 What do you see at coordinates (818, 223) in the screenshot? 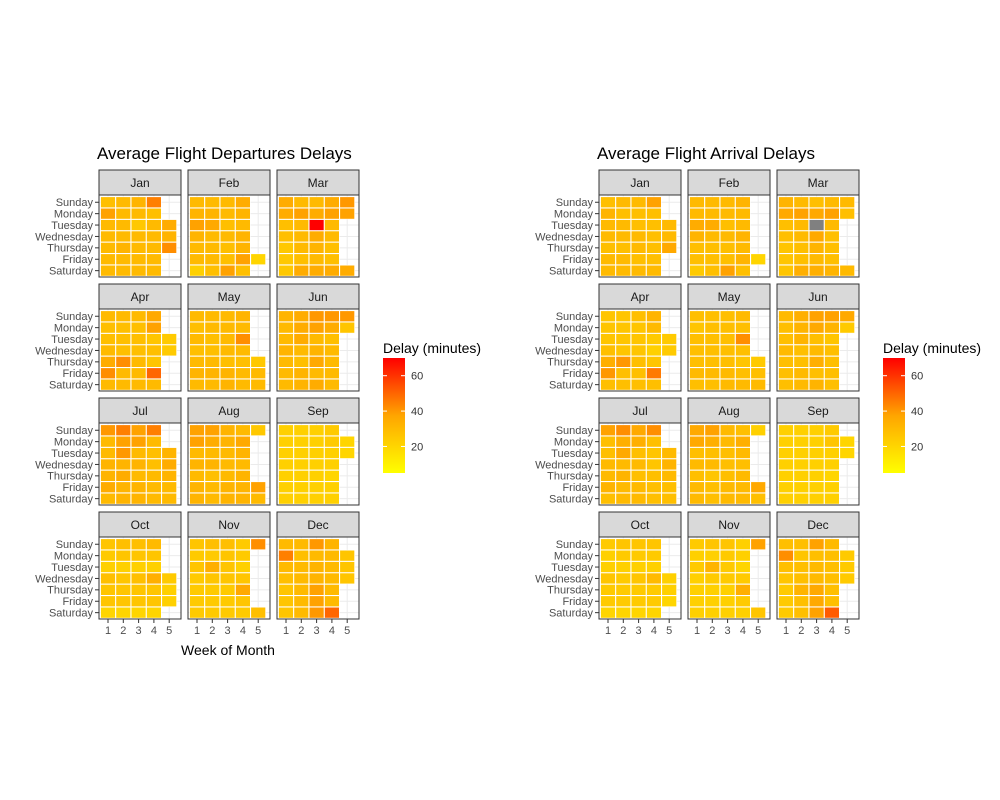
I see `facet-mar: Mar` at bounding box center [818, 223].